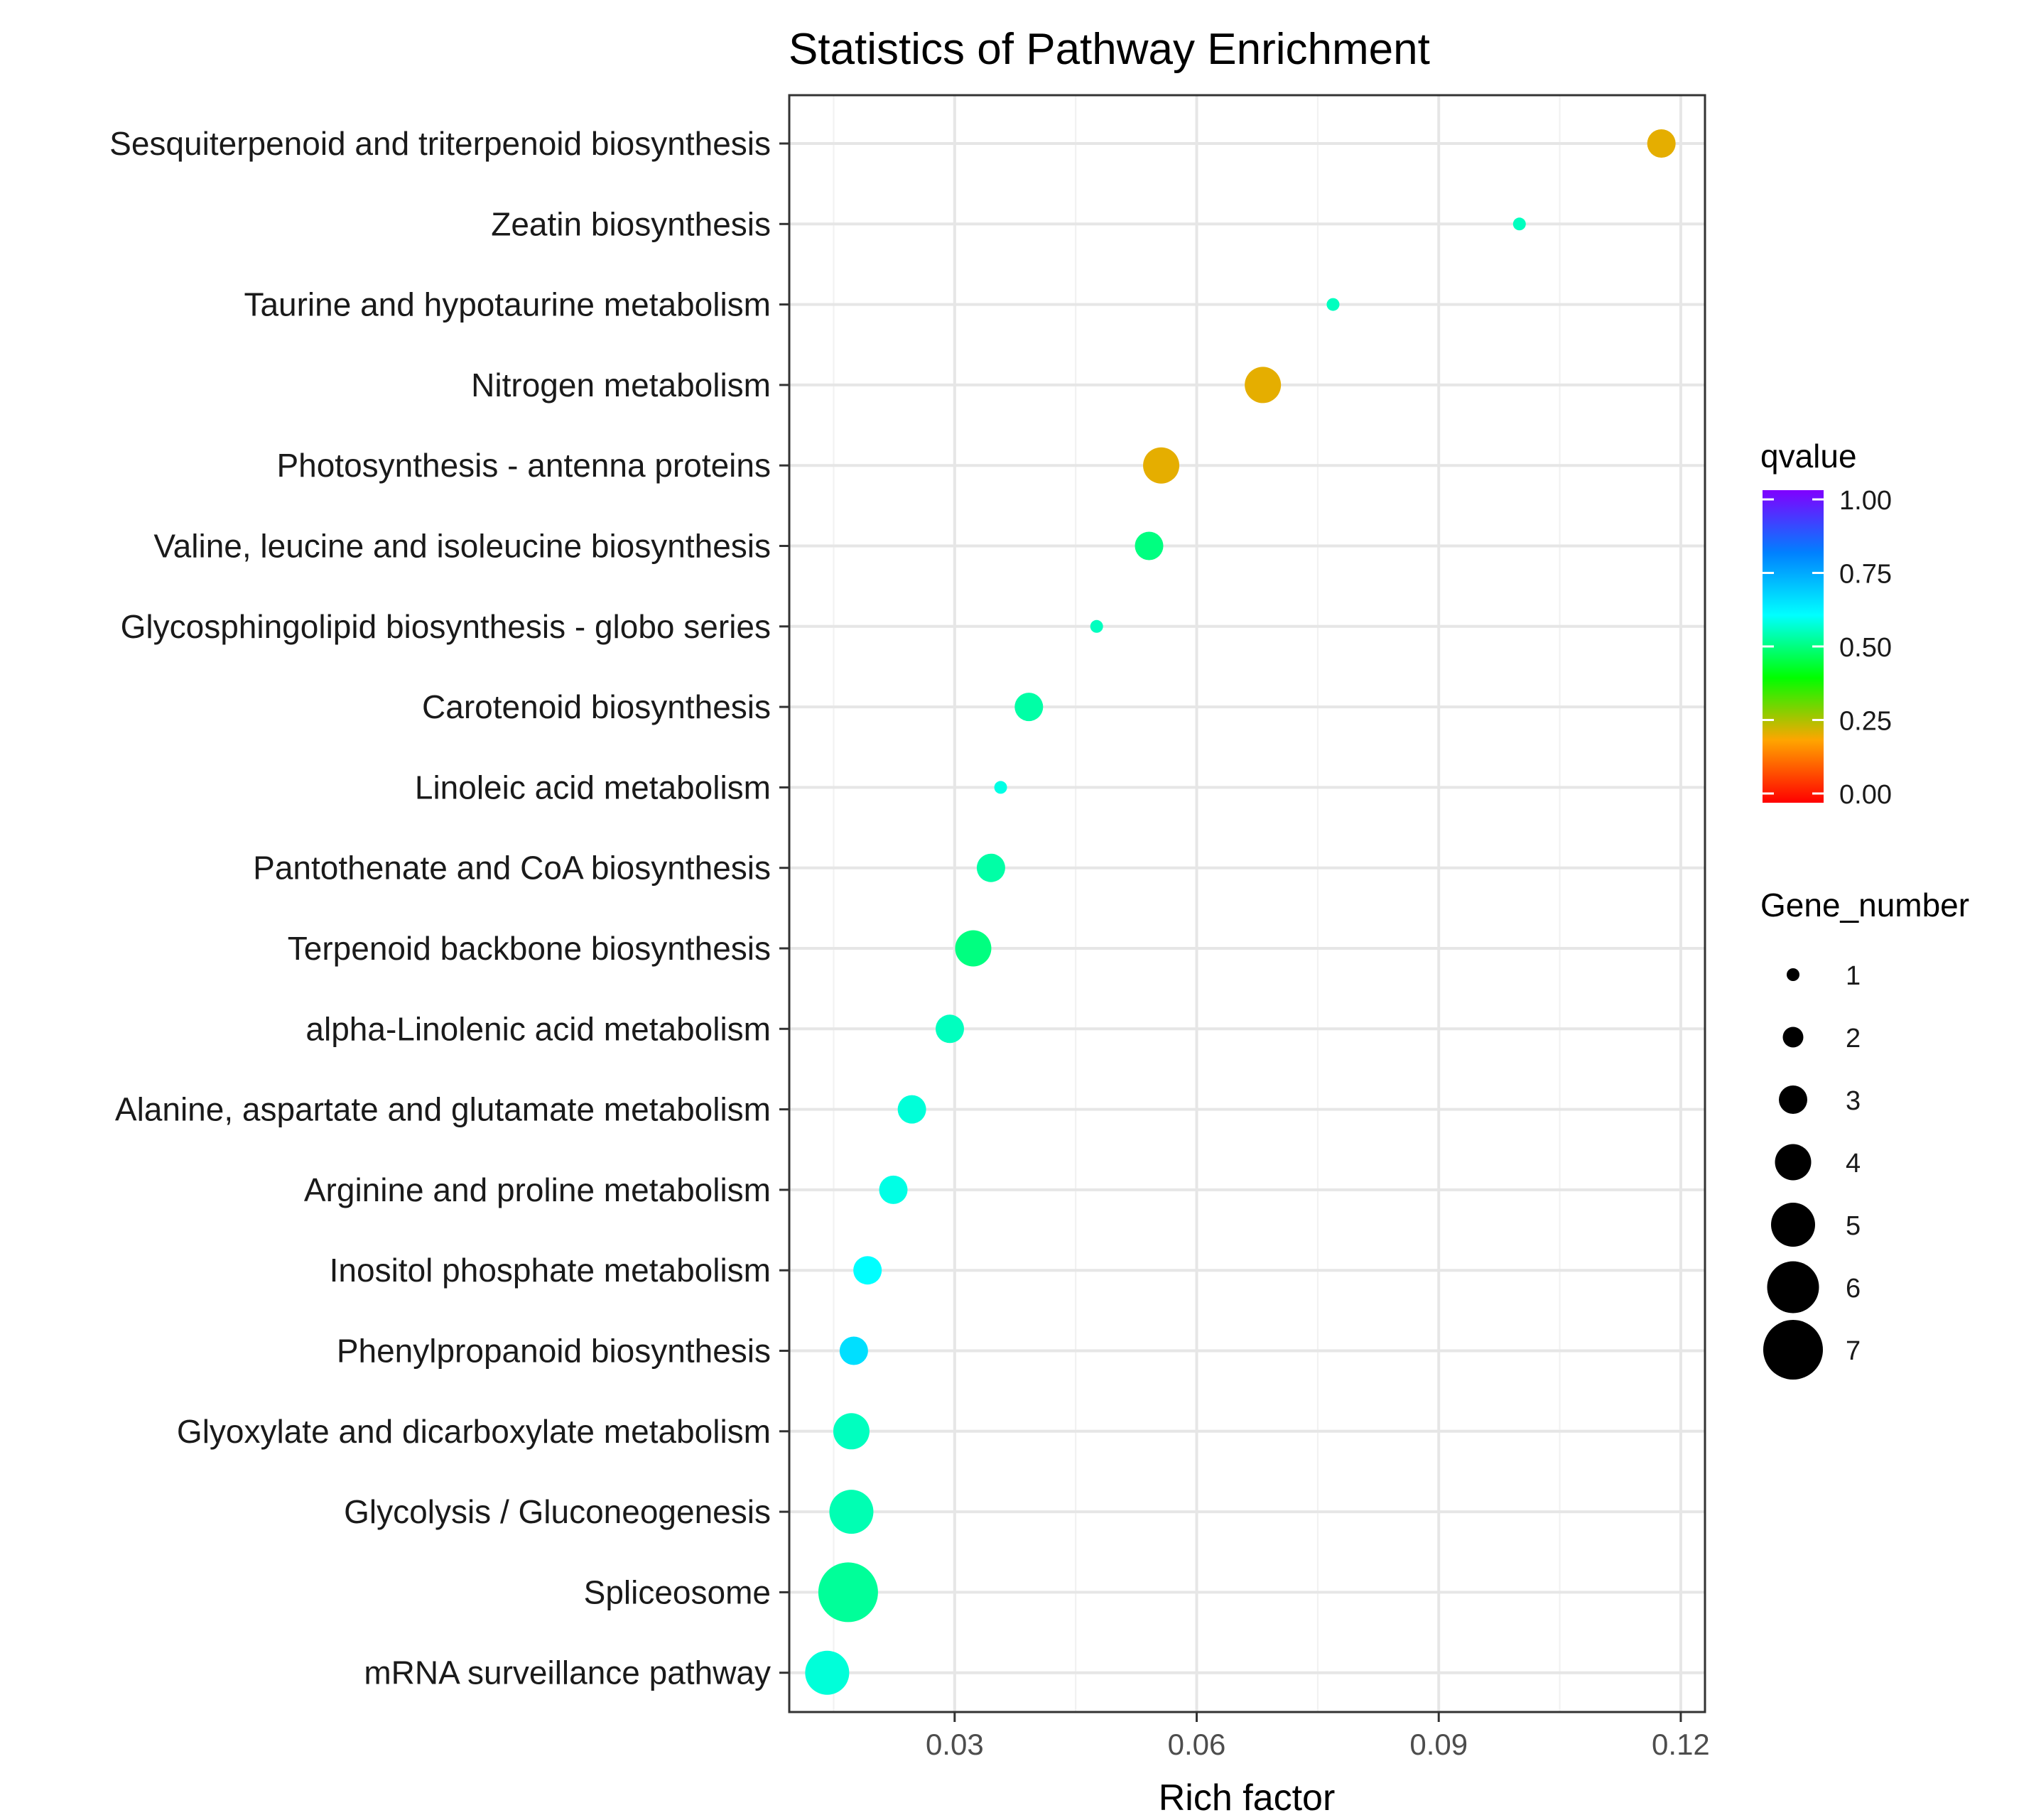 Image resolution: width=2041 pixels, height=1820 pixels. What do you see at coordinates (1853, 1164) in the screenshot?
I see `gene-number-key-label: 4` at bounding box center [1853, 1164].